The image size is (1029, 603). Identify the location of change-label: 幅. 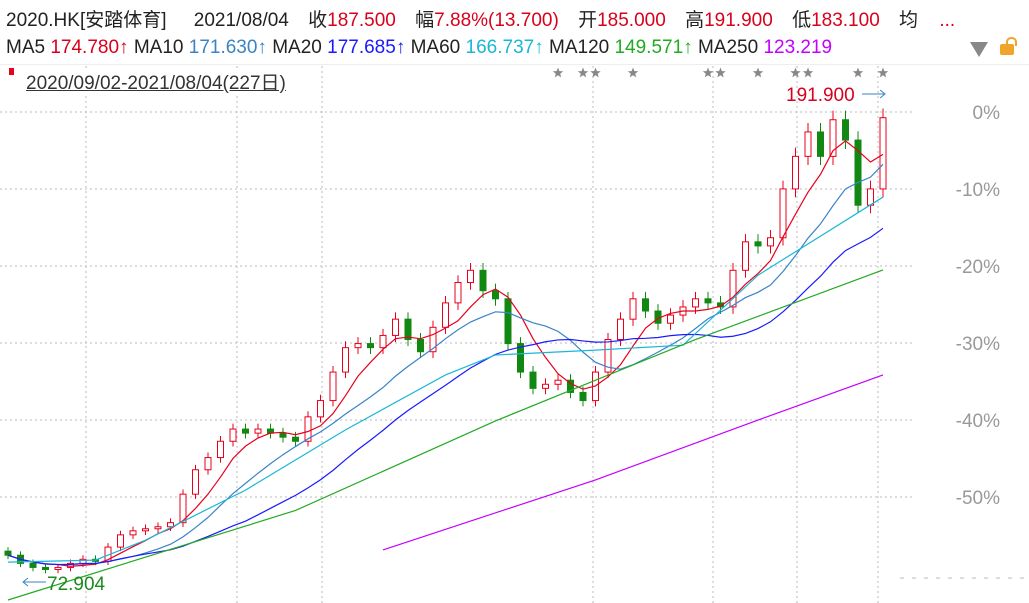
(425, 20).